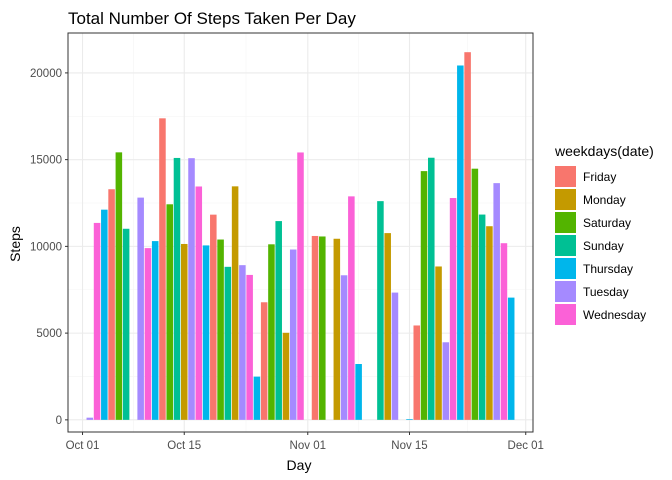 The image size is (672, 480). What do you see at coordinates (565, 199) in the screenshot?
I see `legend-swatch-monday` at bounding box center [565, 199].